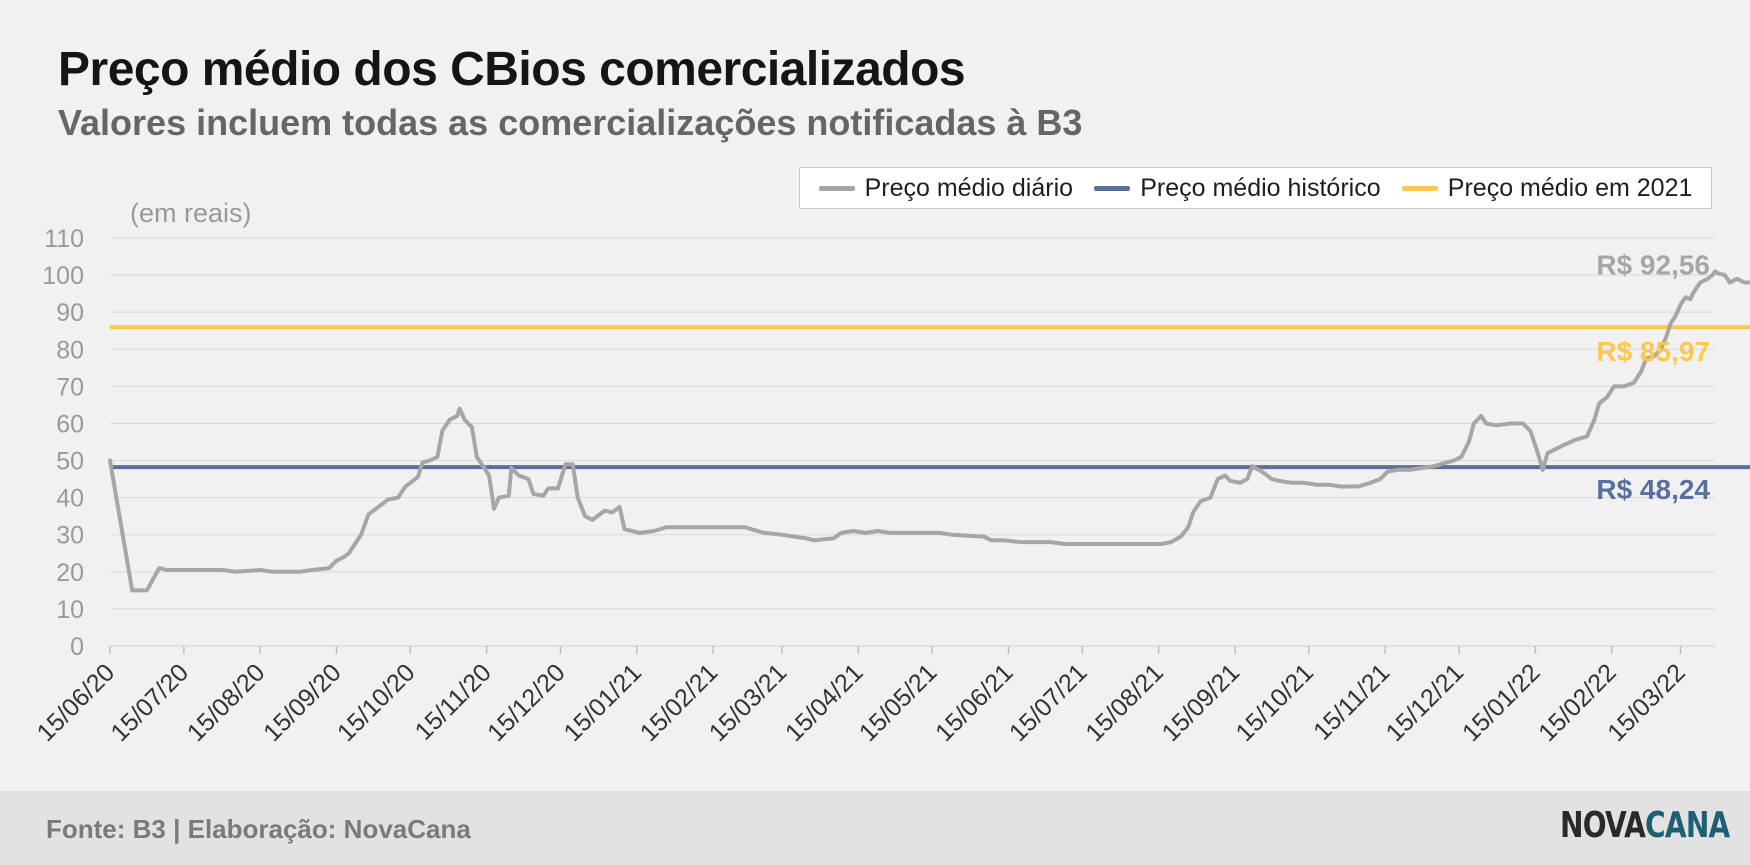 This screenshot has width=1750, height=865. Describe the element at coordinates (1646, 702) in the screenshot. I see `x-tick-label: 15/03/22` at that location.